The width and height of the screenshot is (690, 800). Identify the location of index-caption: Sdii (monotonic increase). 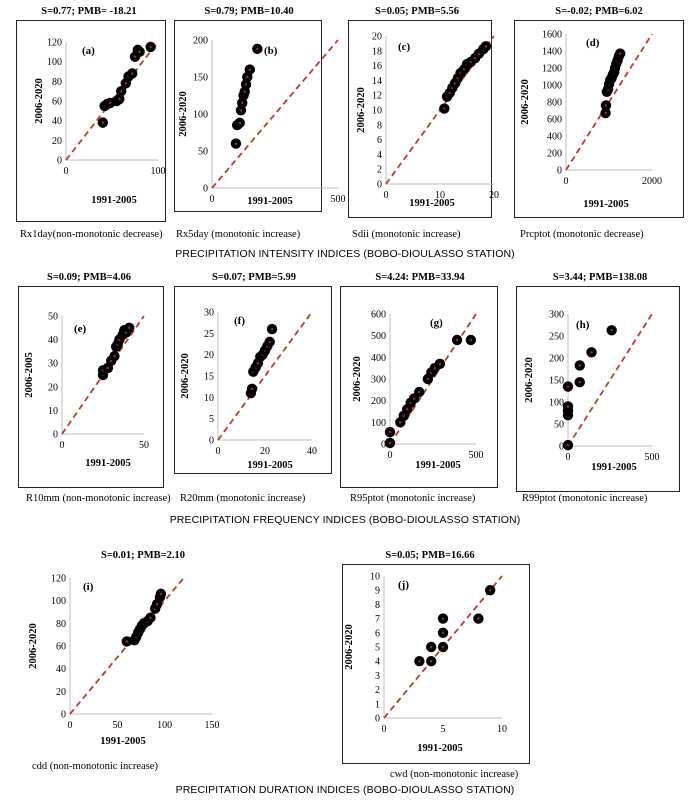
(406, 234).